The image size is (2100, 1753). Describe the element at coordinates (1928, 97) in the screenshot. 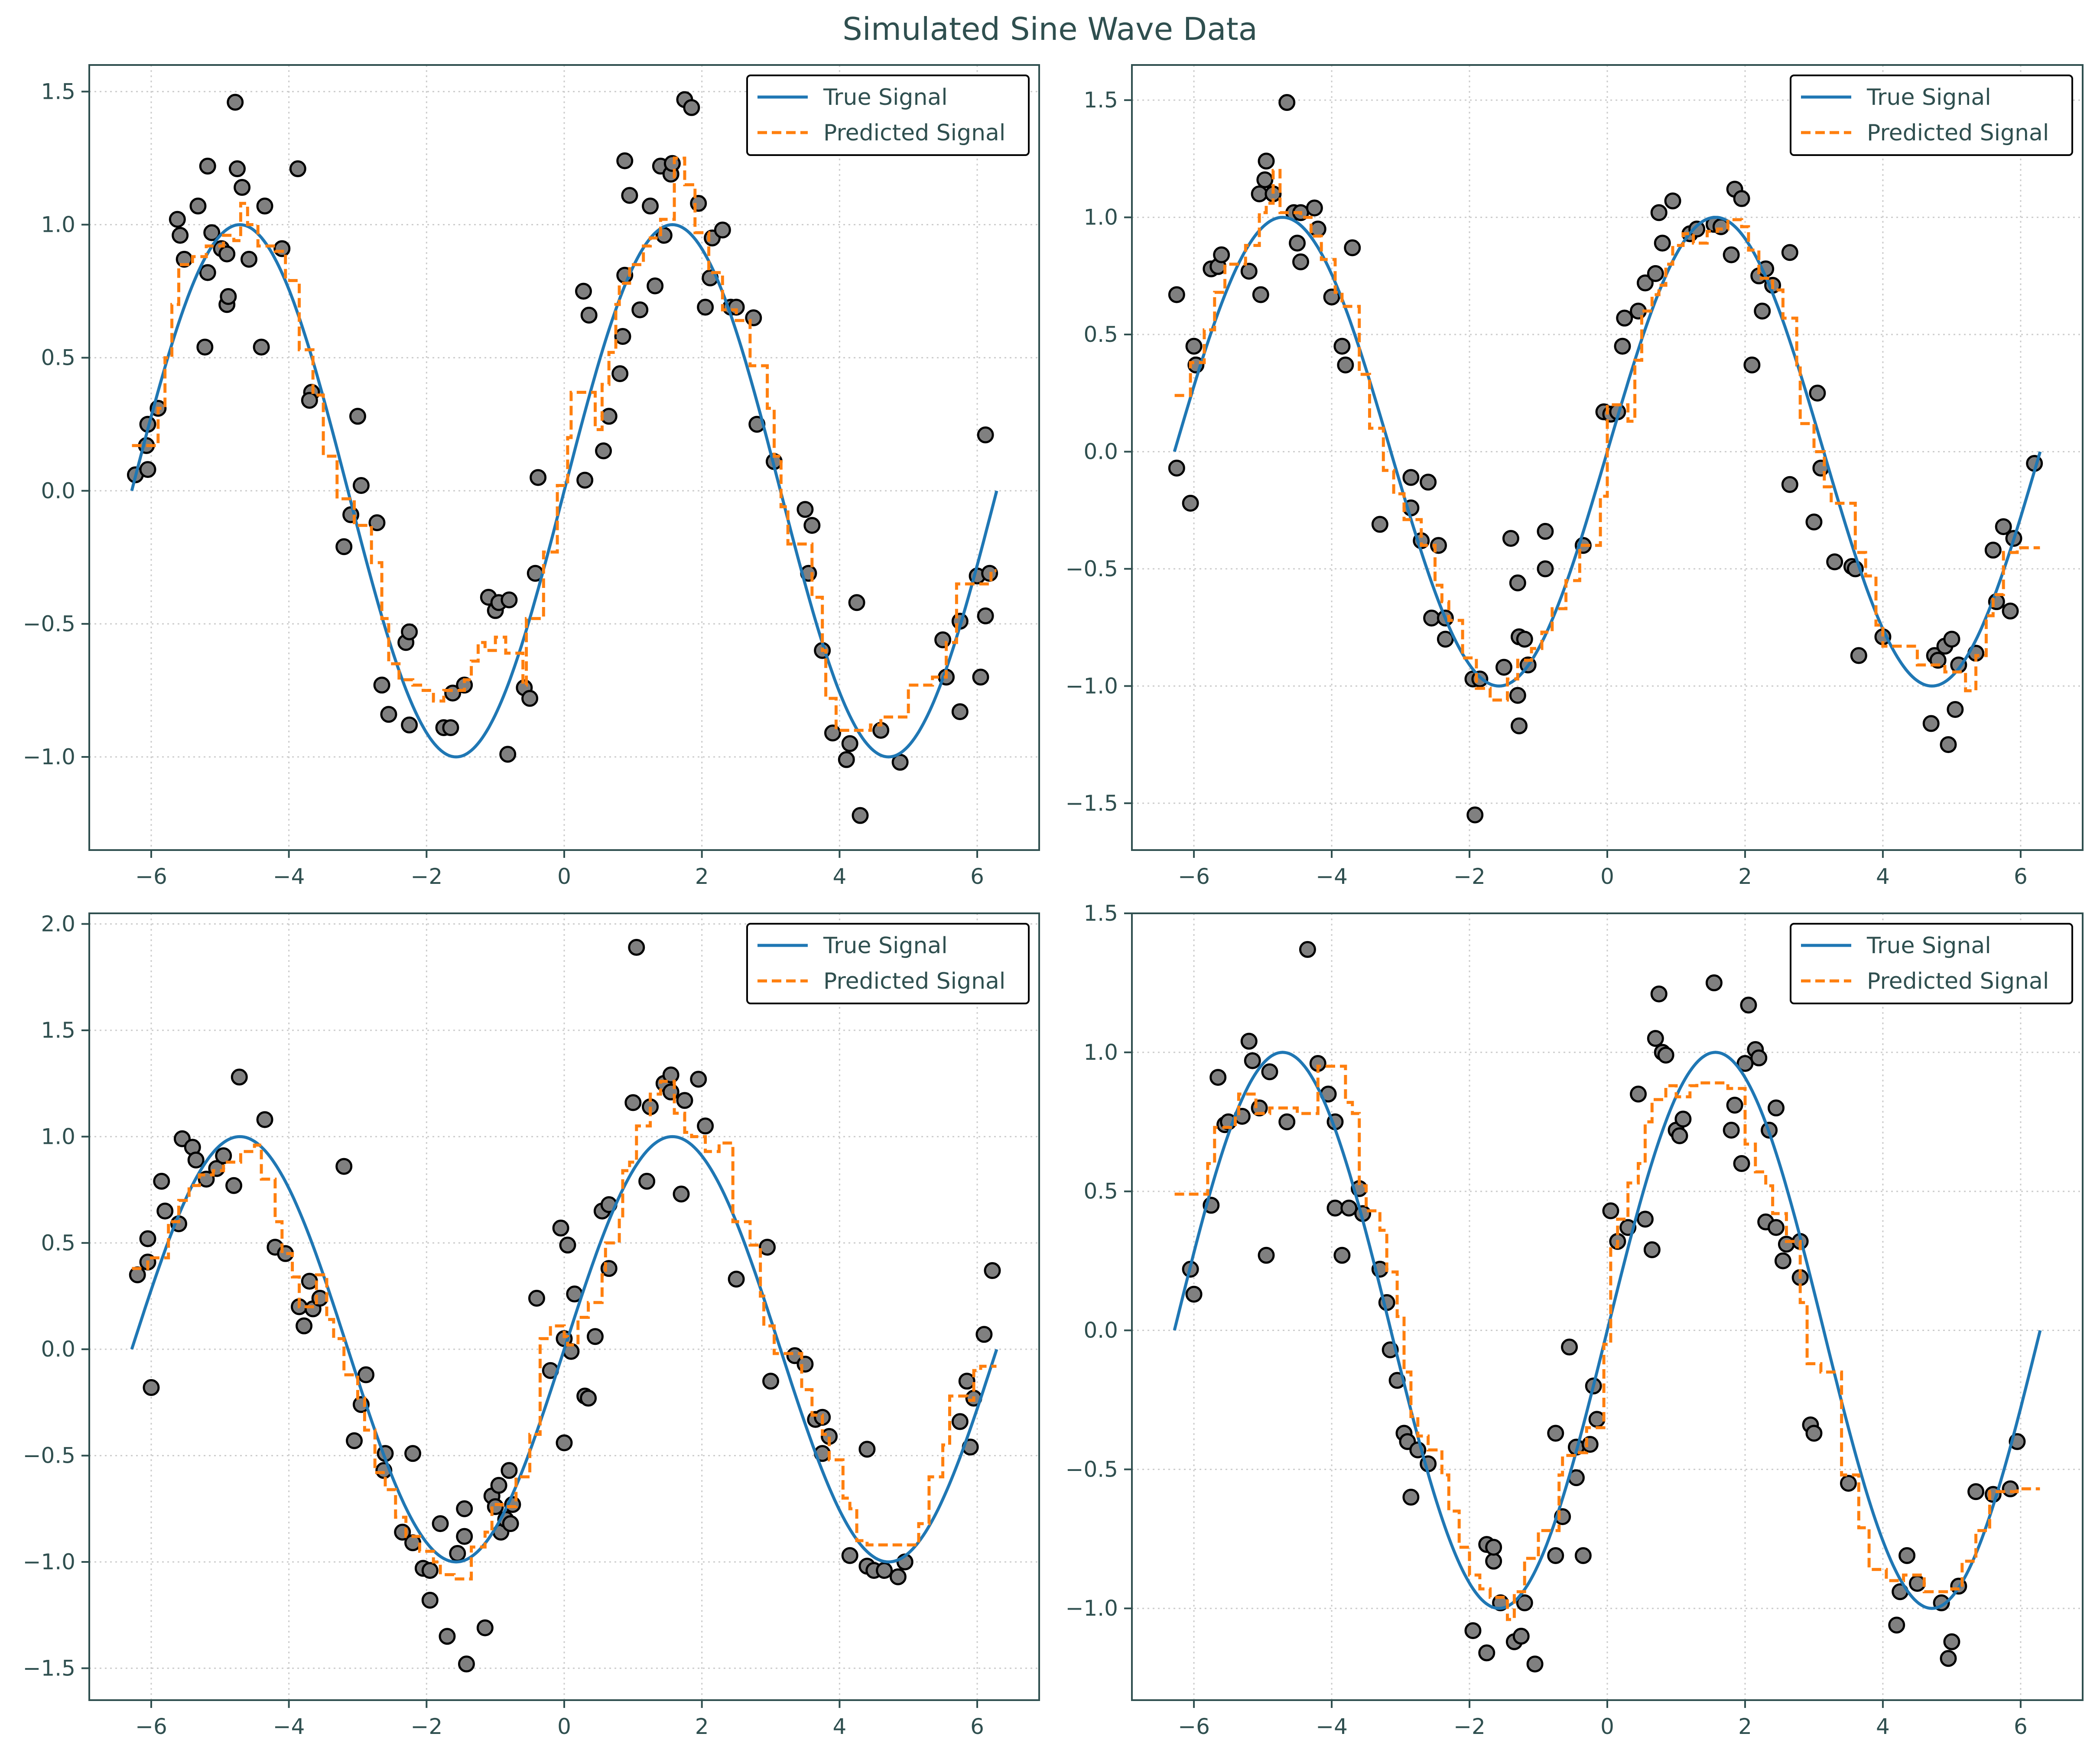

I see `legend-true-signal-label: True Signal` at that location.